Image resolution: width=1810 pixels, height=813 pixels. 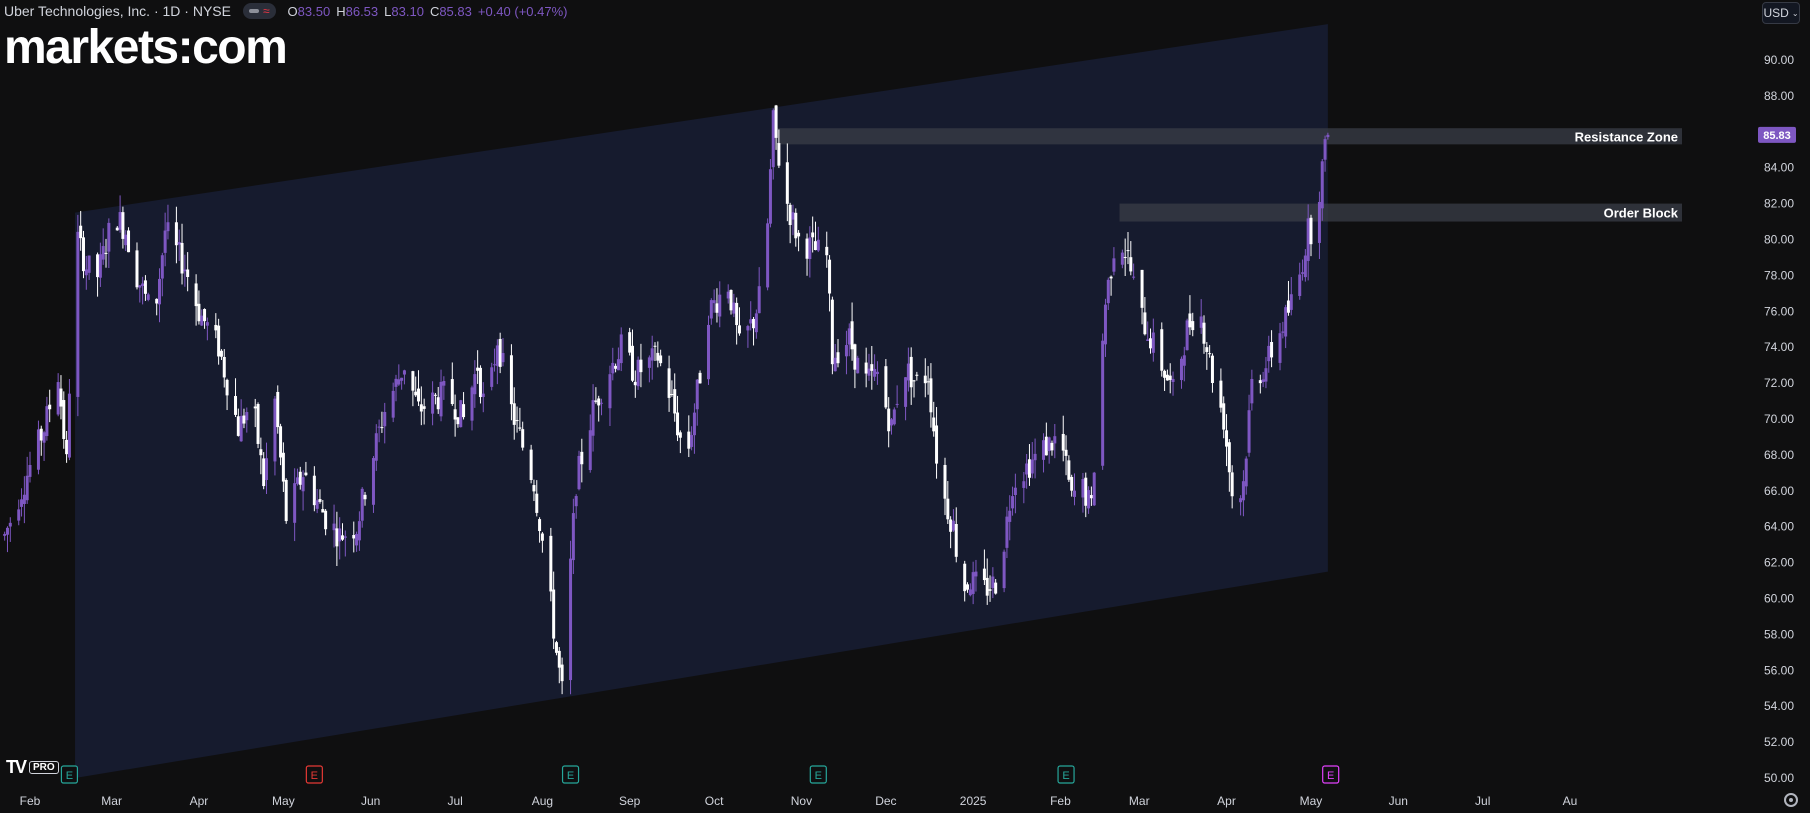 What do you see at coordinates (253, 11) in the screenshot?
I see `visibility-icon` at bounding box center [253, 11].